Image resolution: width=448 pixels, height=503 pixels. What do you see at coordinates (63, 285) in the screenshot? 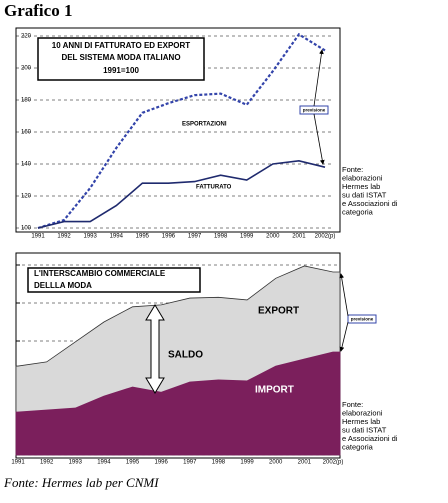
I see `annotation: DELLLA MODA` at bounding box center [63, 285].